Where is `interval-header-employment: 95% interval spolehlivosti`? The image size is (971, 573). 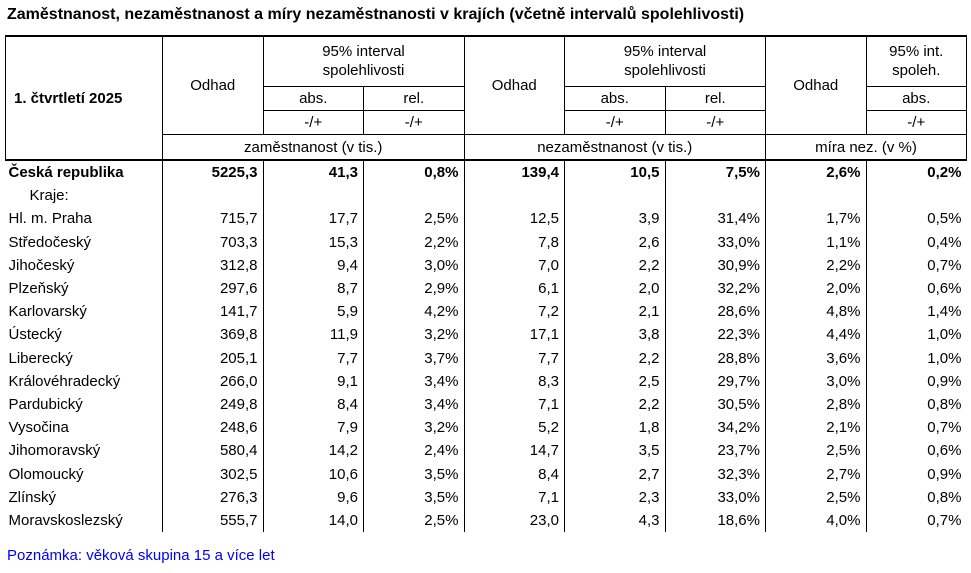 interval-header-employment: 95% interval spolehlivosti is located at coordinates (363, 61).